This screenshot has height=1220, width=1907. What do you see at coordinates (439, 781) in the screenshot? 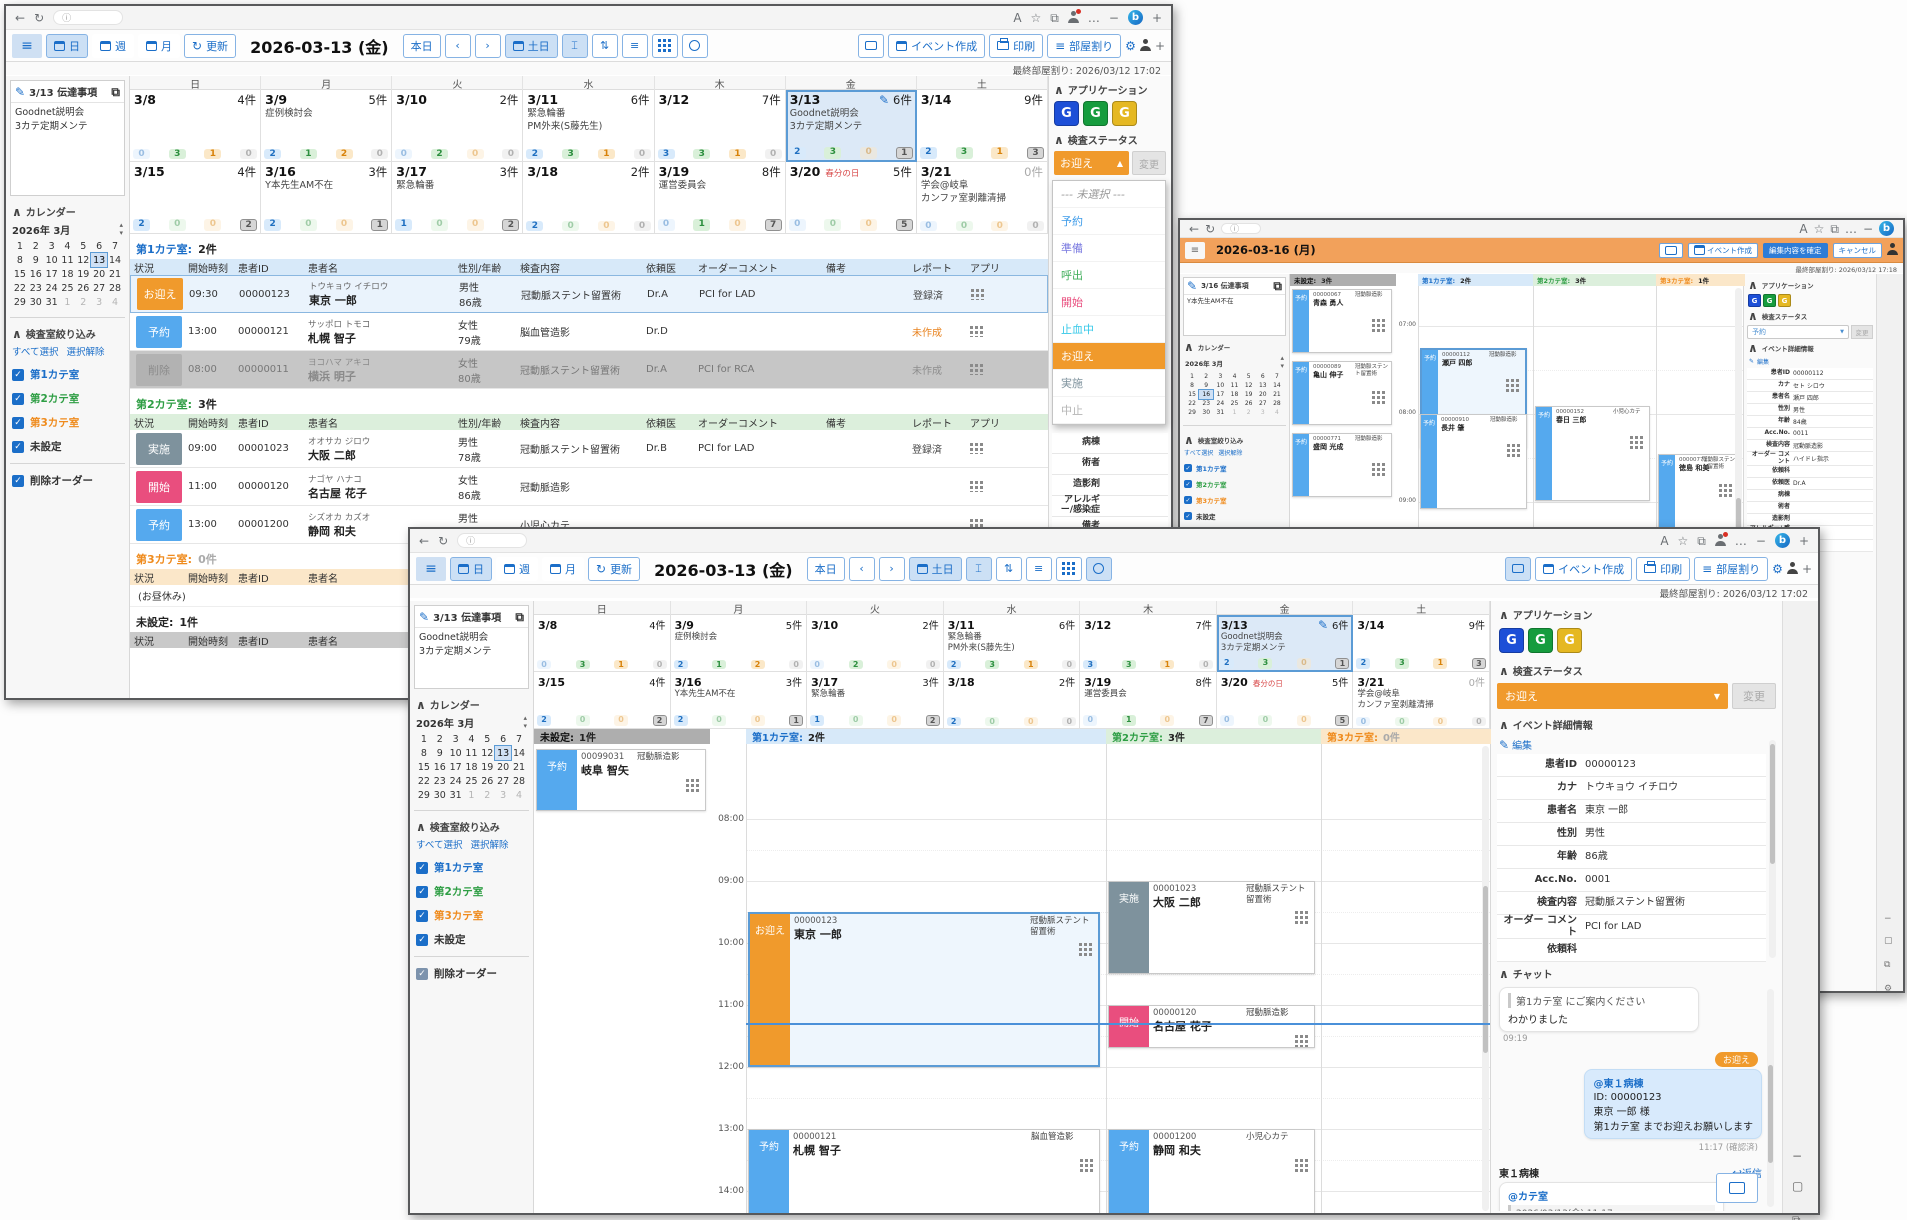
I see `calendar-day-cell: 23` at bounding box center [439, 781].